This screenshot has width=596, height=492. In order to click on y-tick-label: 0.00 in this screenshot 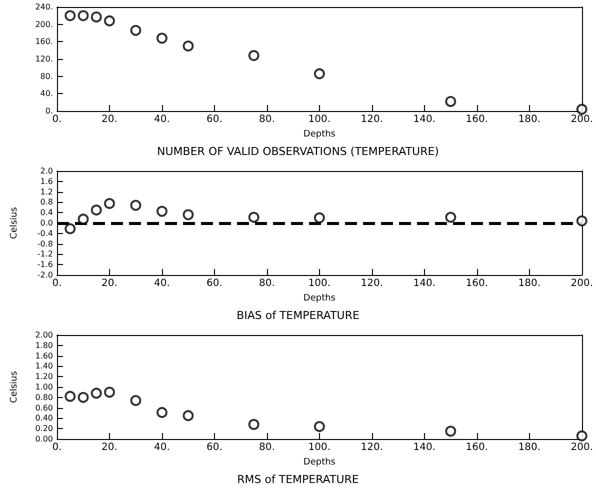, I will do `click(44, 439)`.